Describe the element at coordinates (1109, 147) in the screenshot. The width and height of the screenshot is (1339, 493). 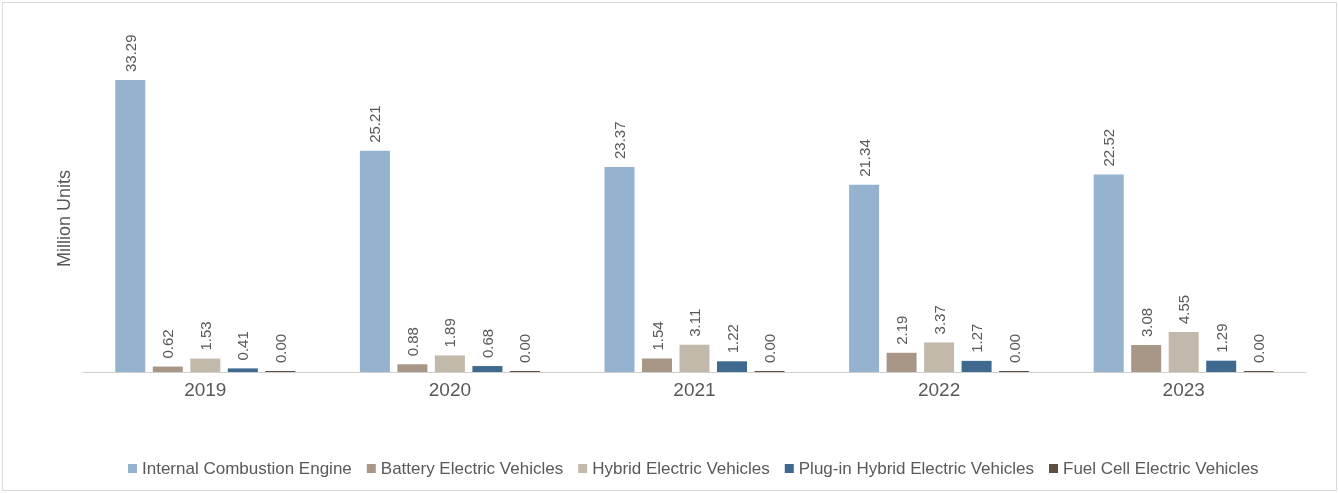
I see `data-label: 22.52` at that location.